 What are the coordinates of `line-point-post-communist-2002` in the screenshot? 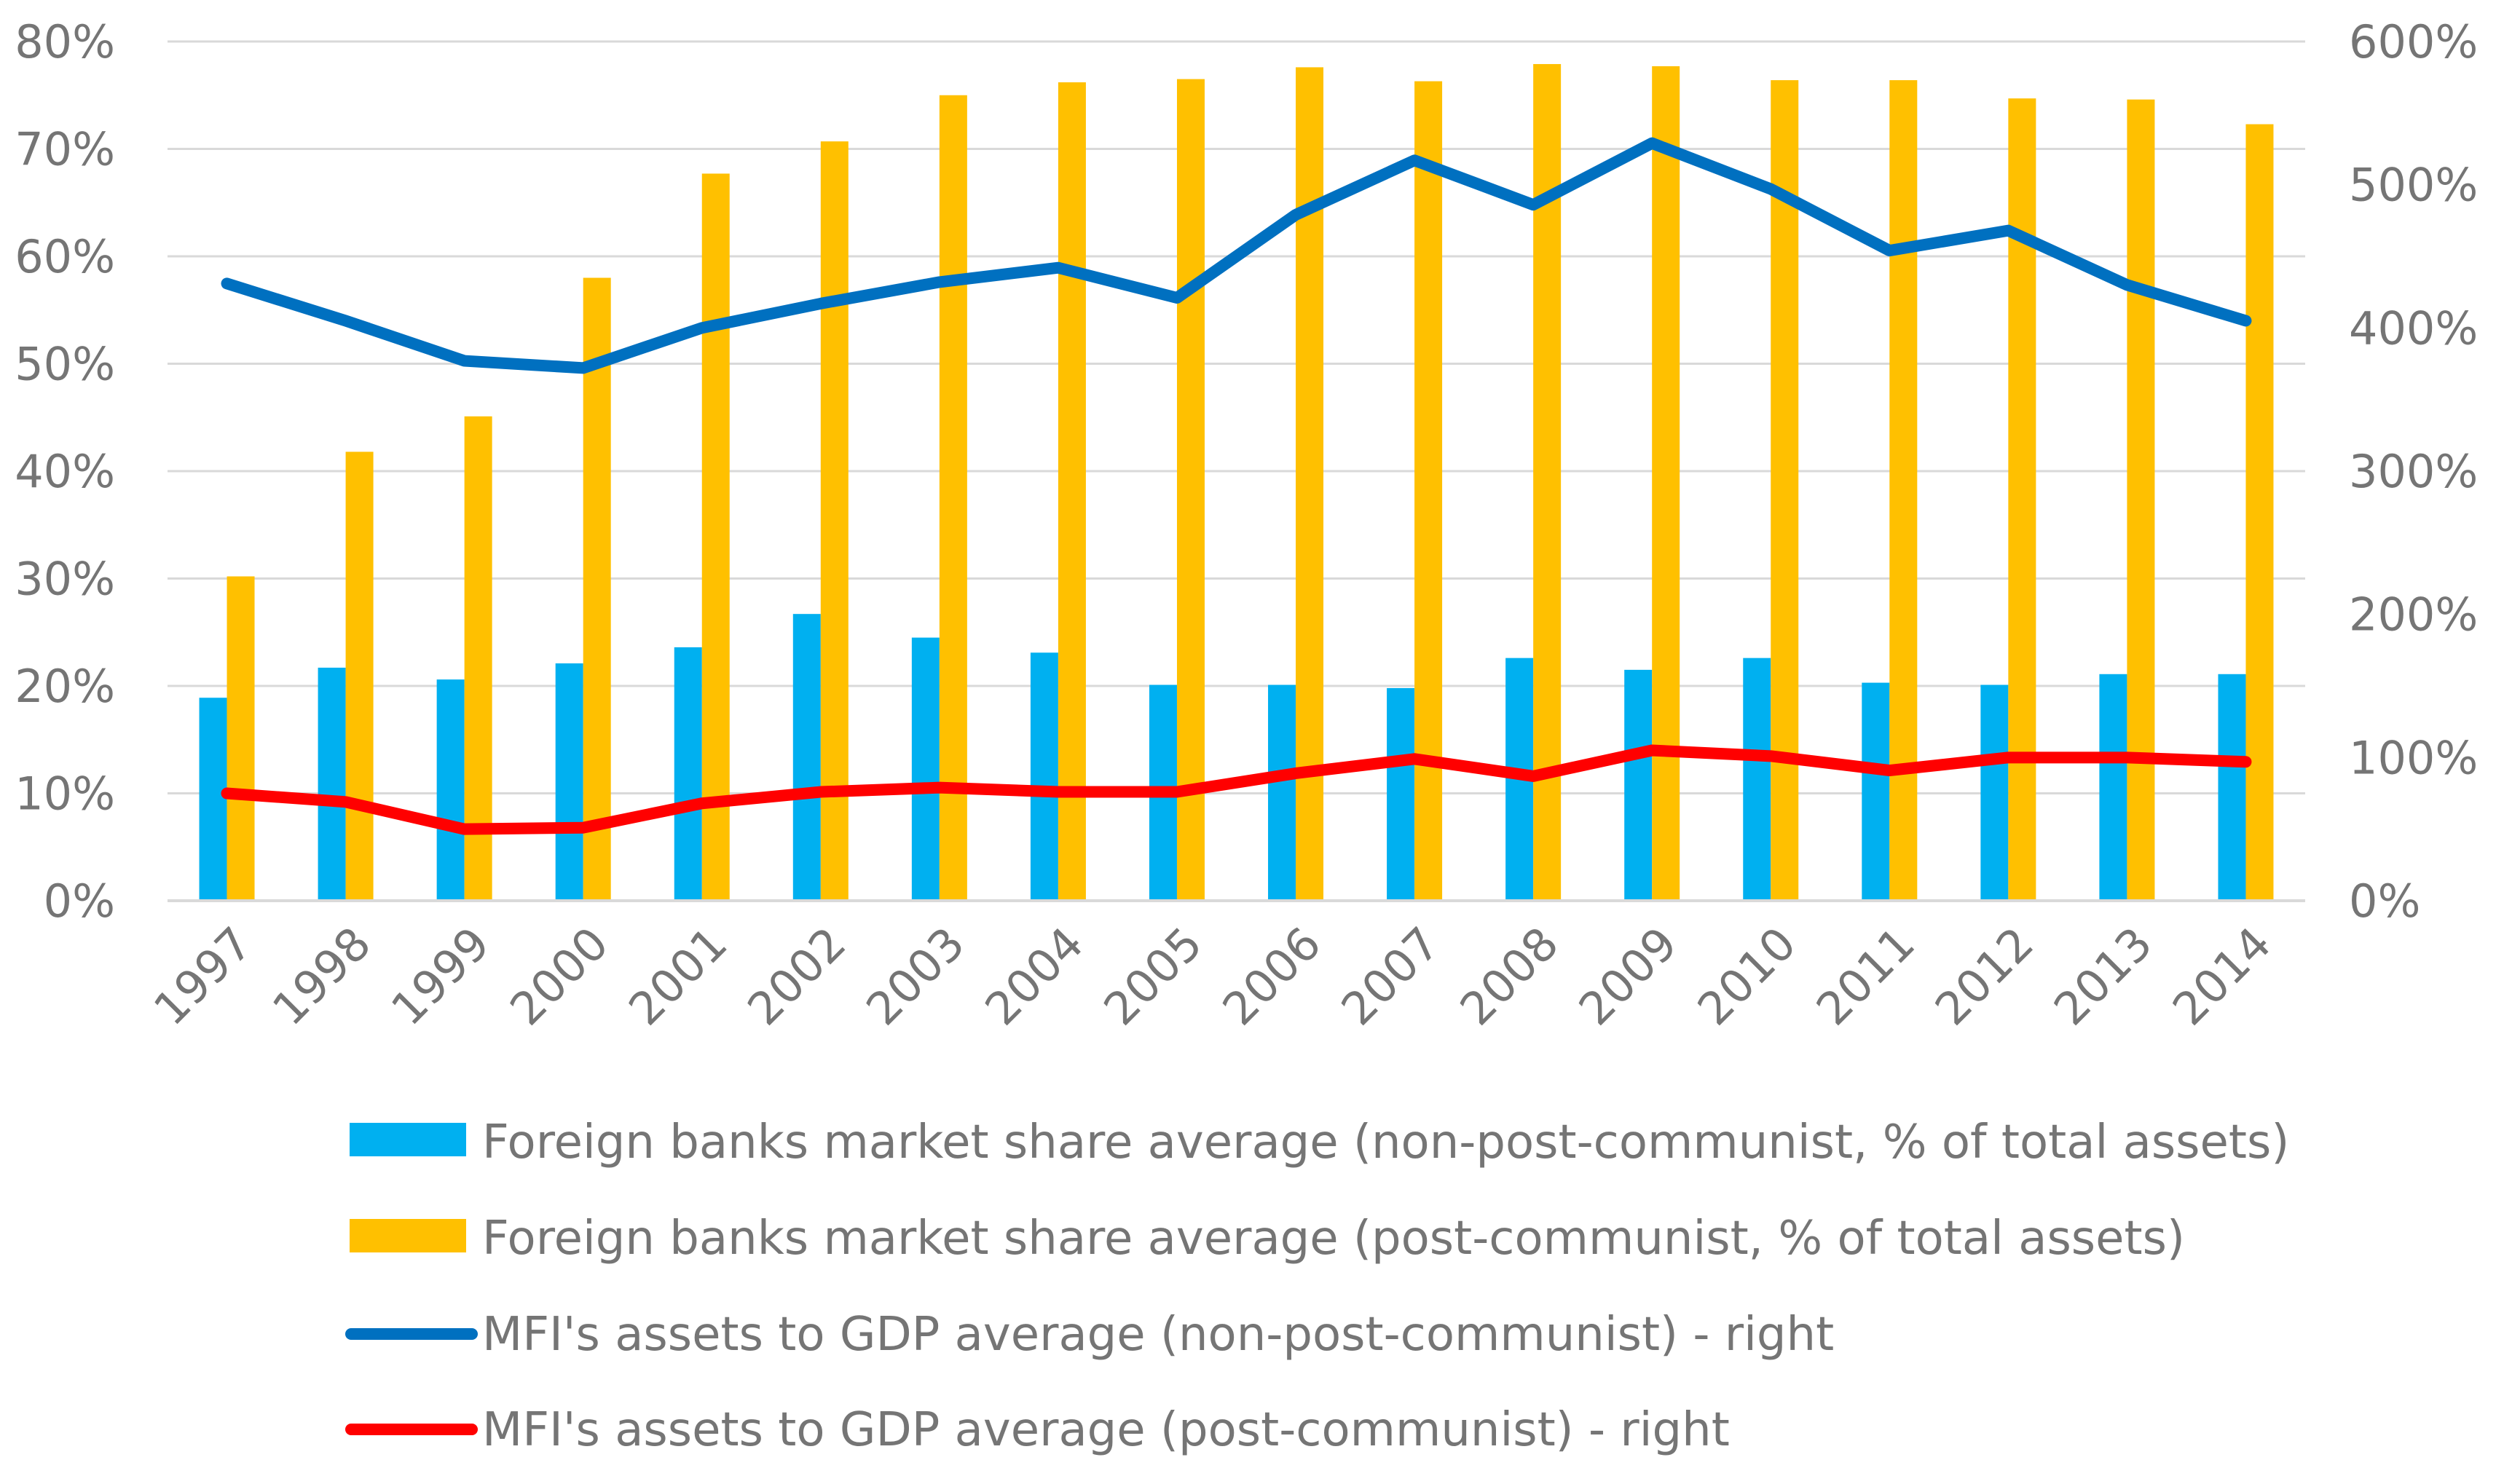 It's located at (821, 792).